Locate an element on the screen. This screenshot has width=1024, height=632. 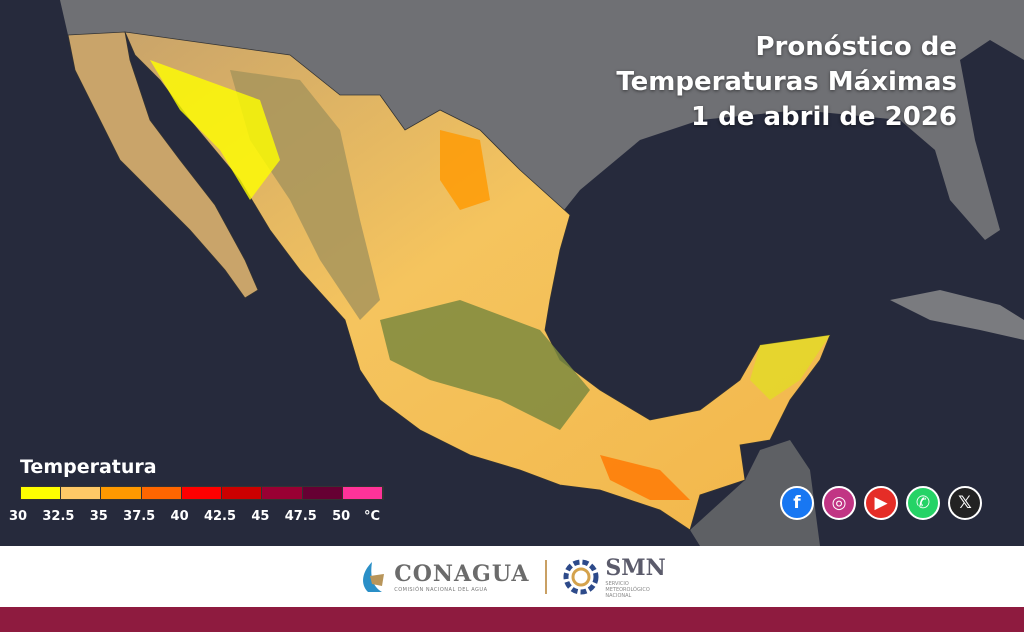
smn-logo: SMN SERVICIO METEOROLÓGICO NACIONAL is located at coordinates (614, 576).